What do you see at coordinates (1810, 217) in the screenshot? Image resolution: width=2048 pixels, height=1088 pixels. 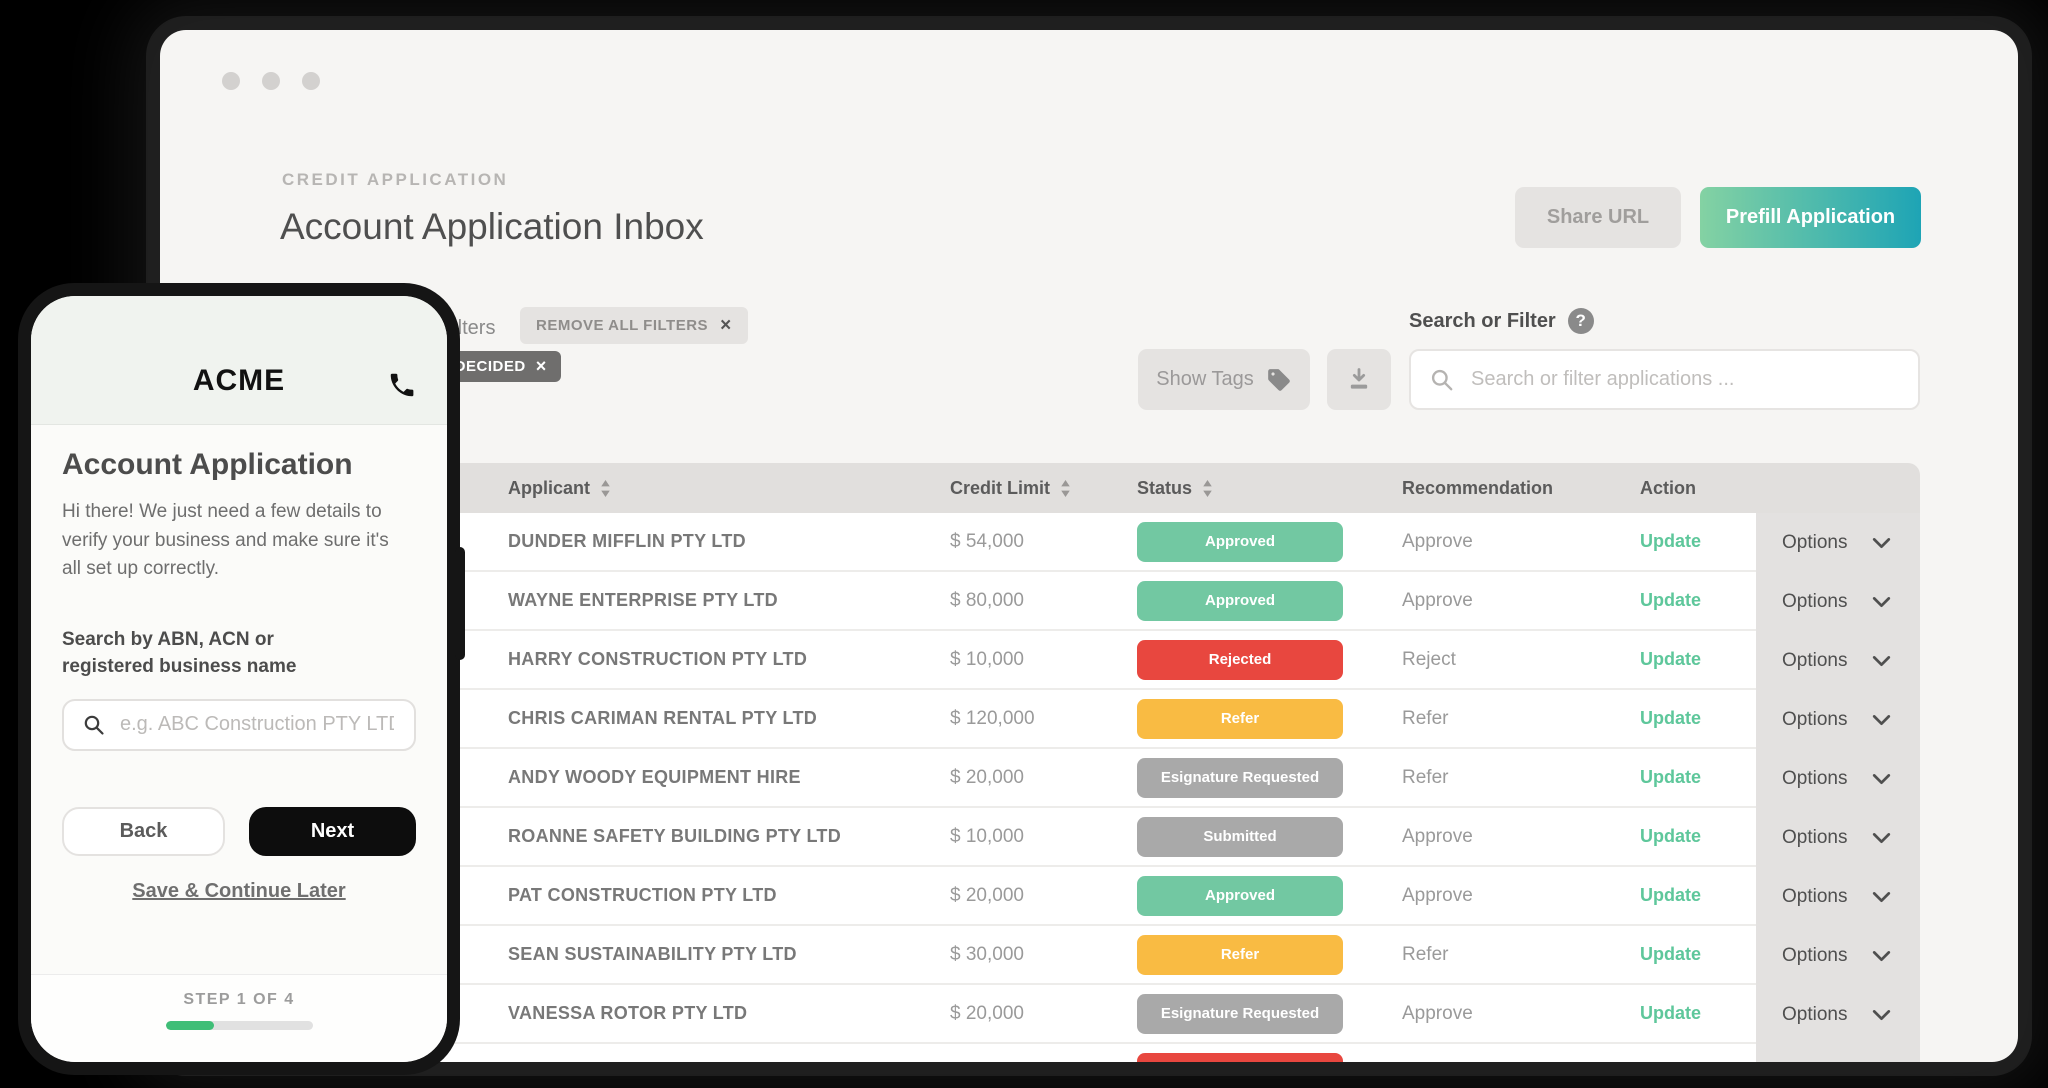 I see `prefill-application-button: Prefill Application` at bounding box center [1810, 217].